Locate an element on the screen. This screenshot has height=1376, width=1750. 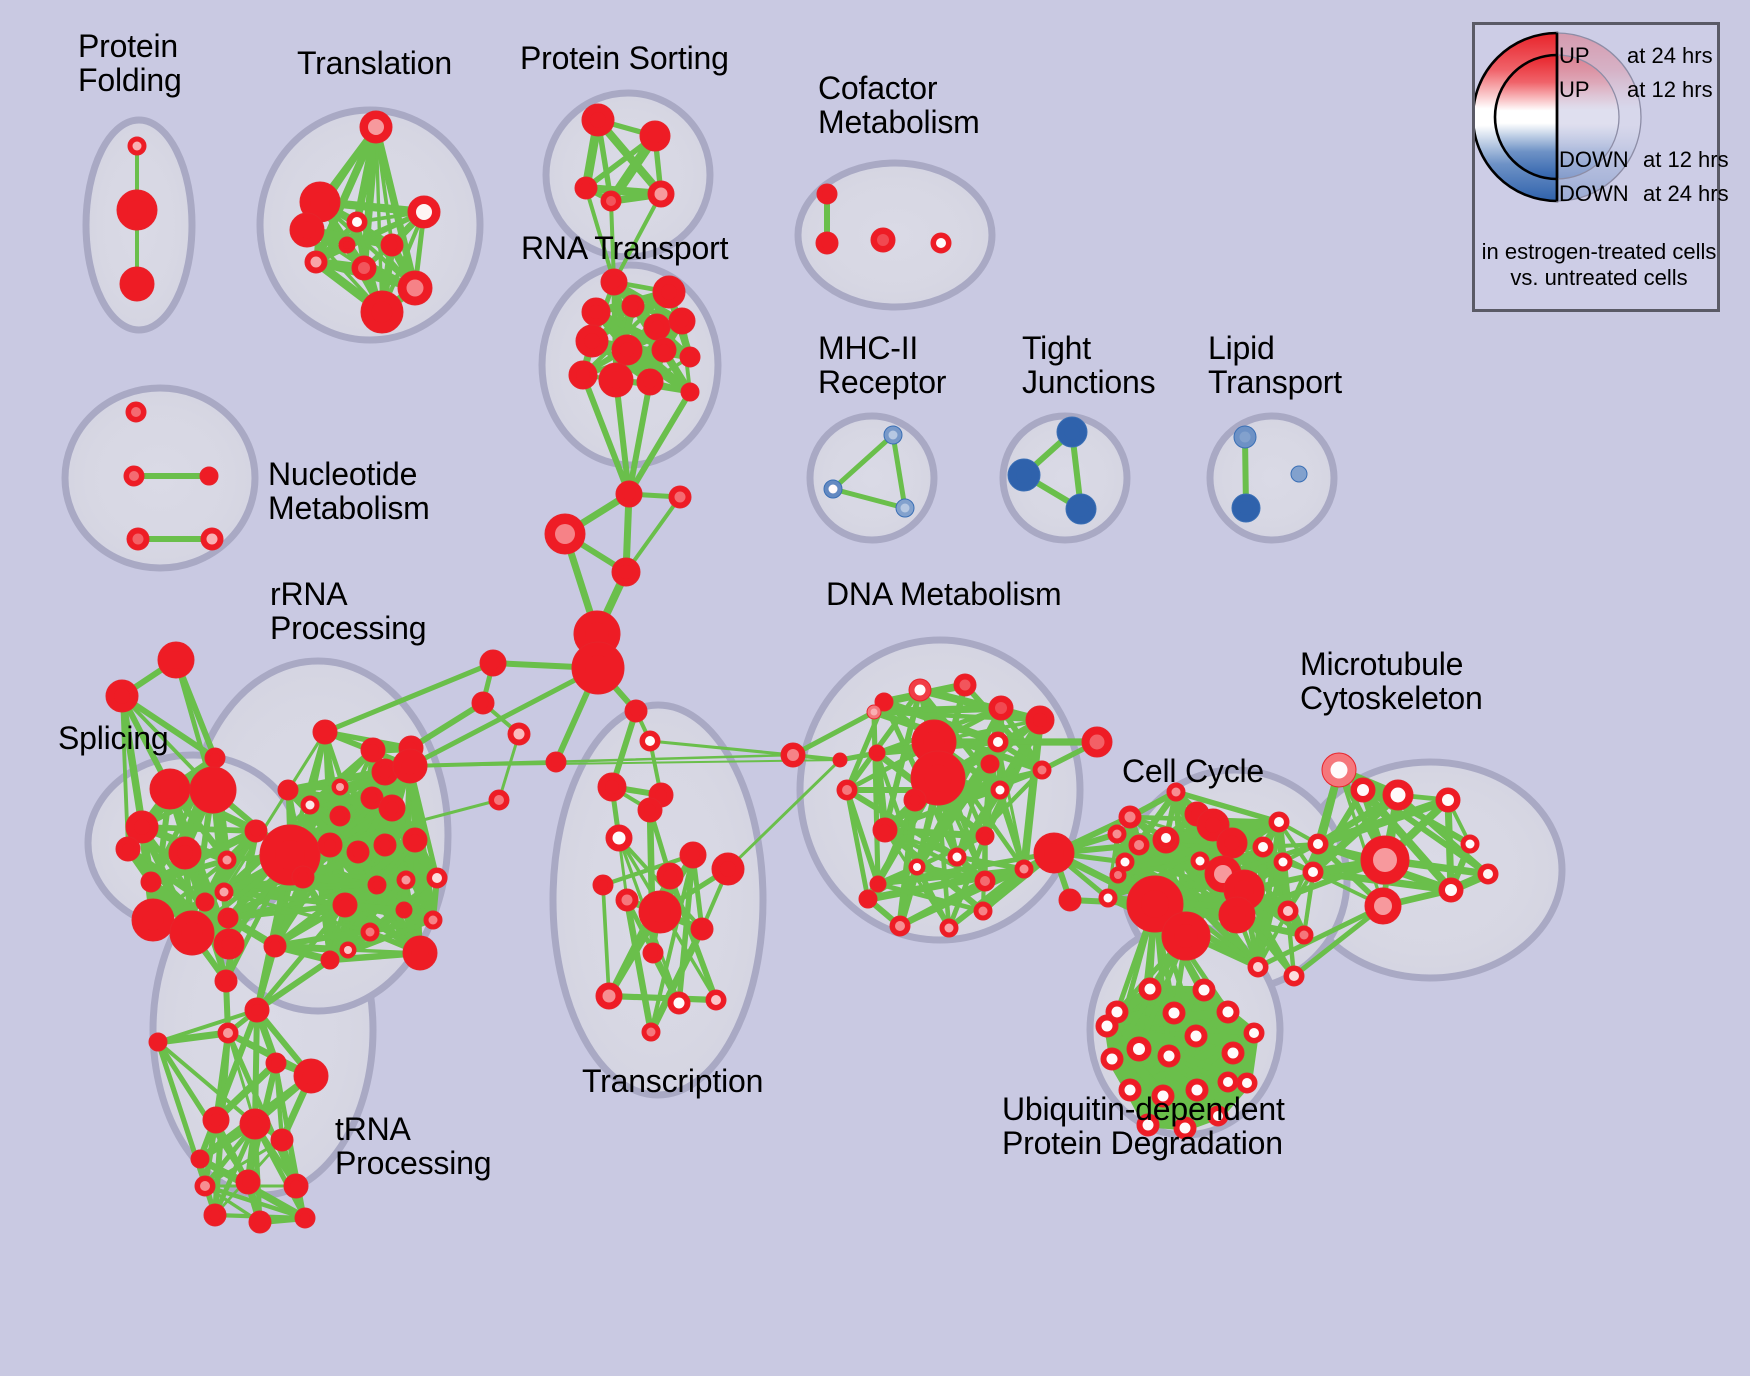
cluster-label-lipid-transport: Lipid Transport is located at coordinates (1275, 365).